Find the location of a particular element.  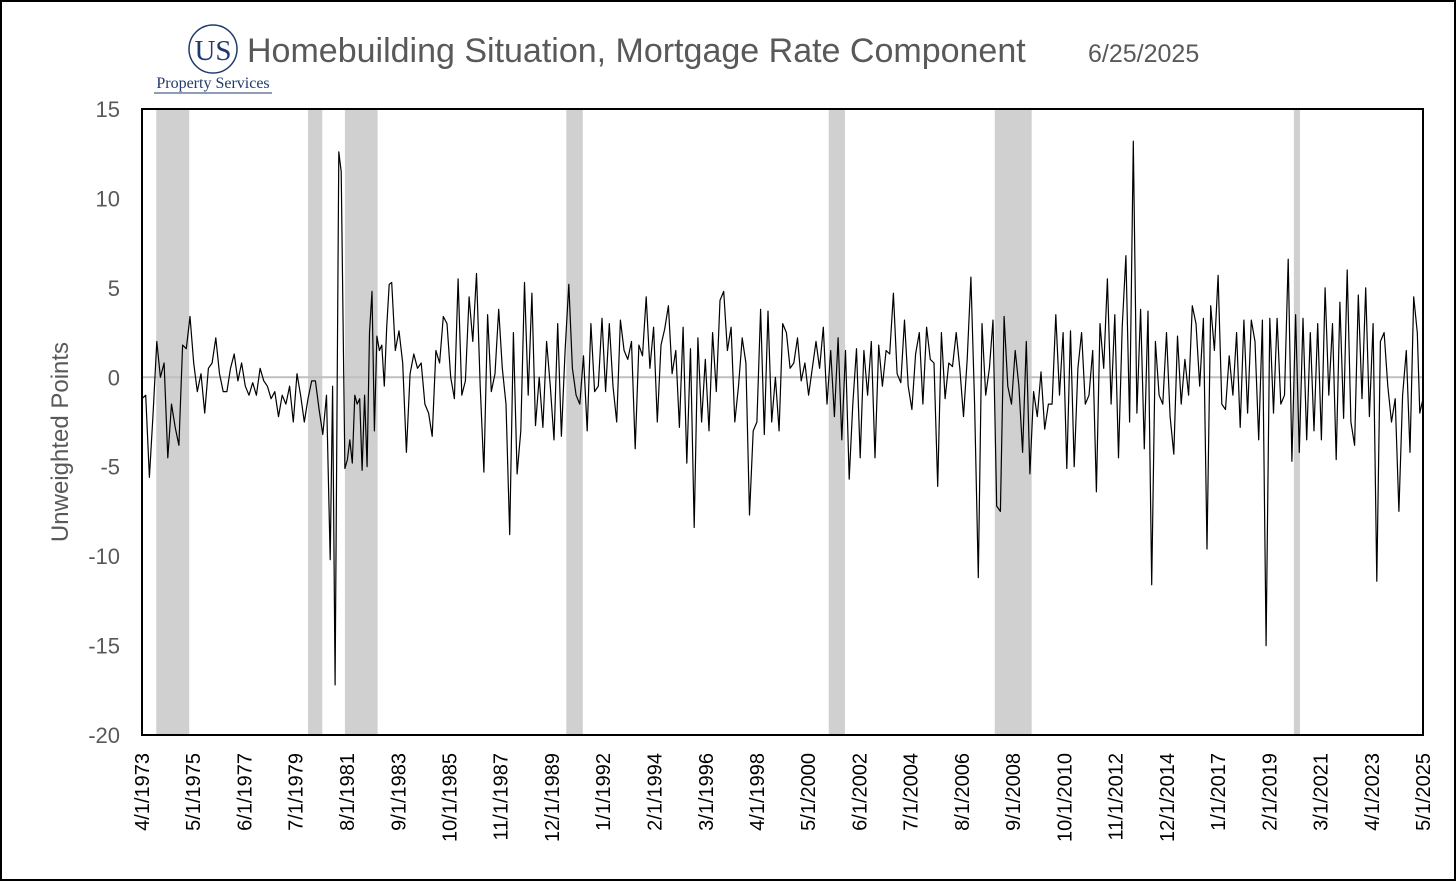

y-axis-label: Unweighted Points is located at coordinates (60, 442).